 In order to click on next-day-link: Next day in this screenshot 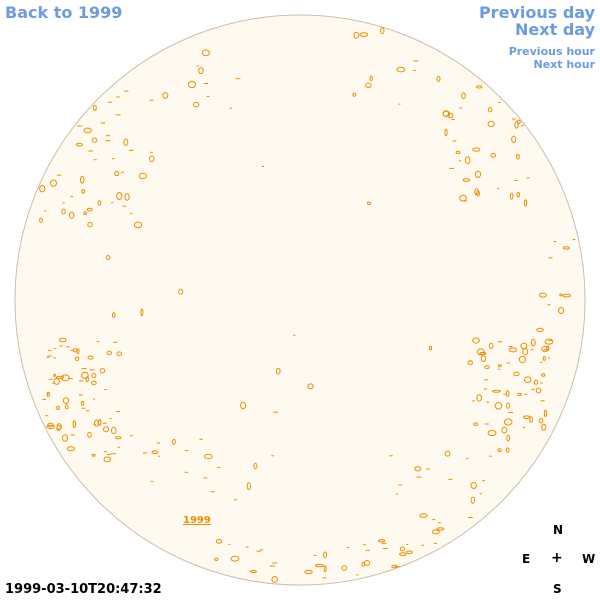, I will do `click(555, 29)`.